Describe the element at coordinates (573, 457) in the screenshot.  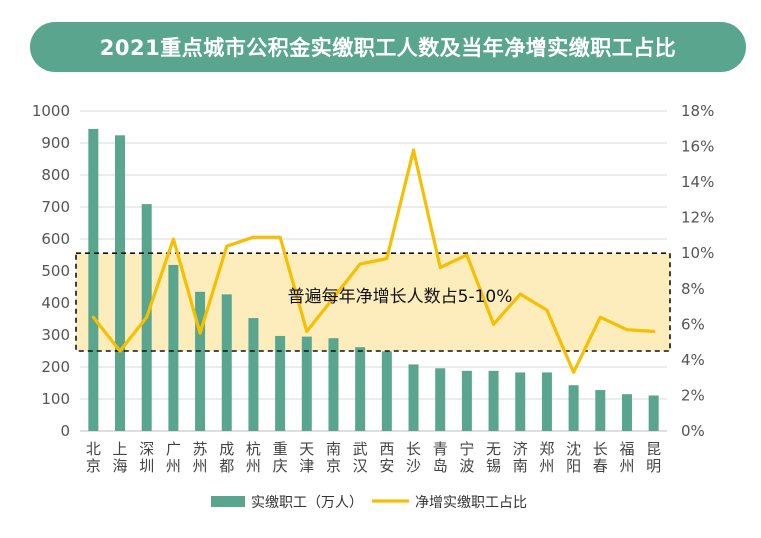
I see `x-category-label: 沈阳` at that location.